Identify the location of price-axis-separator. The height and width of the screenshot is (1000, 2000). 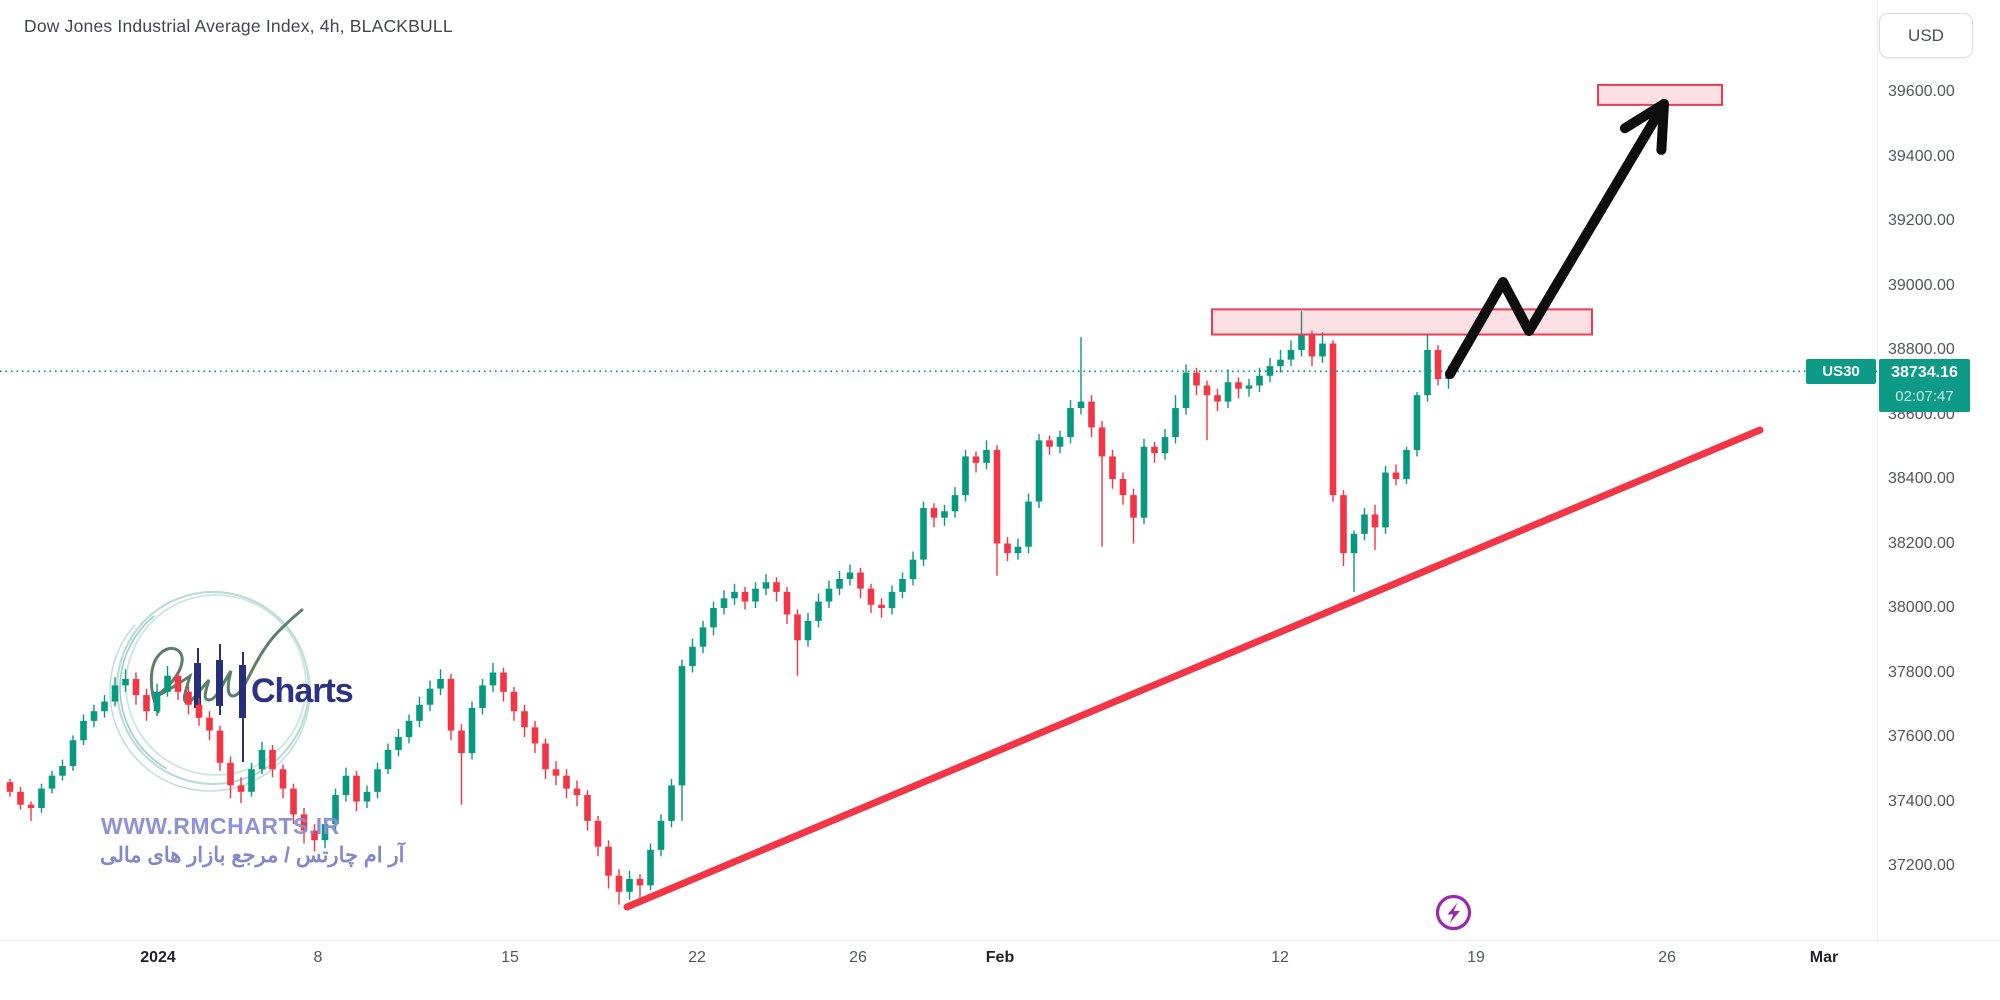
(1877, 470).